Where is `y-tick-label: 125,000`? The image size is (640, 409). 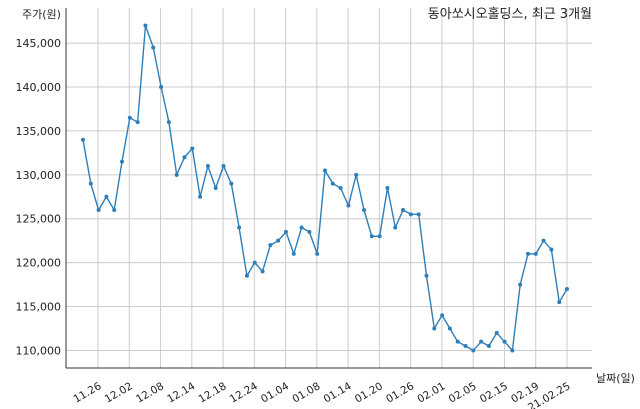
y-tick-label: 125,000 is located at coordinates (39, 219).